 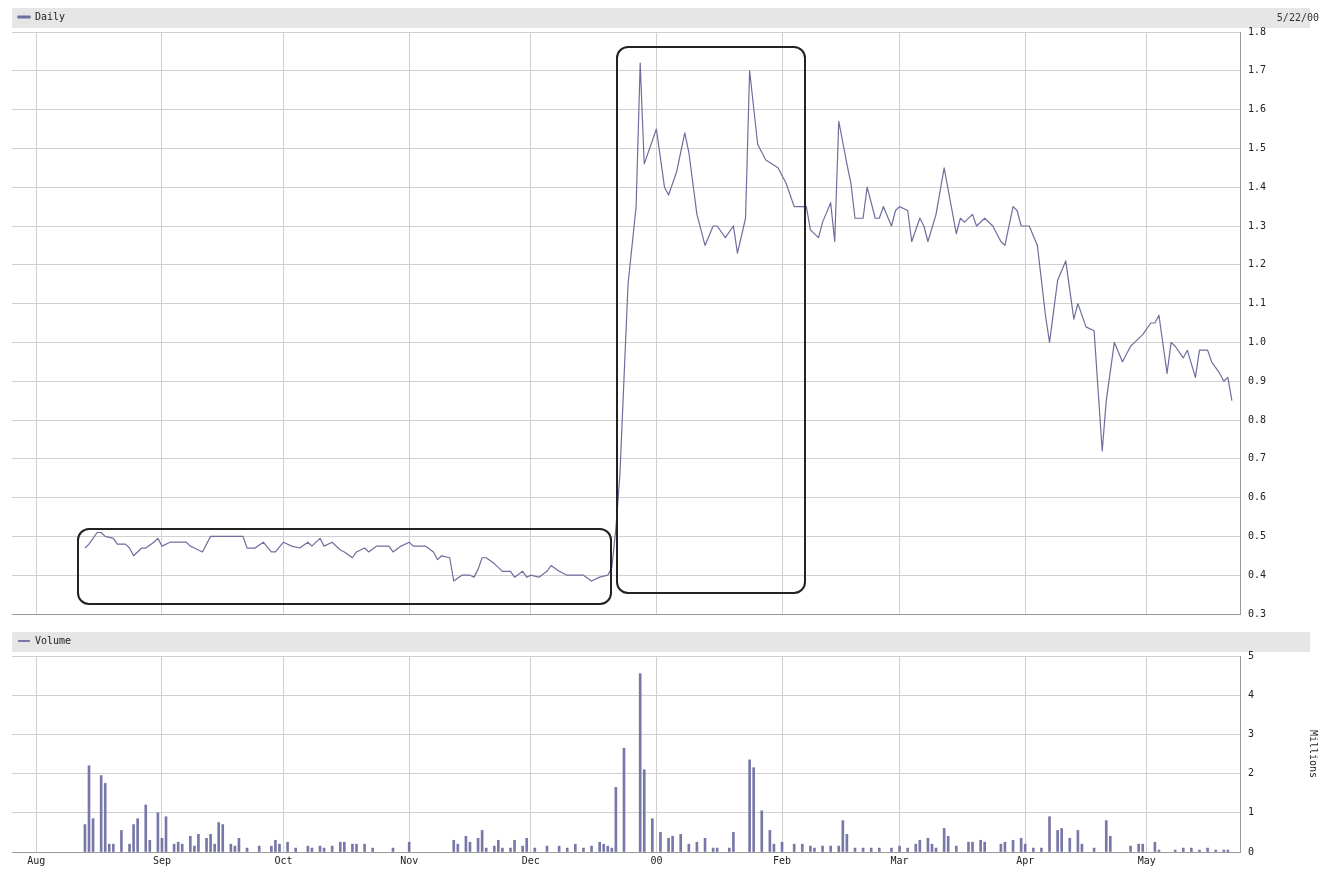 I want to click on y-tick-label: 1.2, so click(x=1257, y=264).